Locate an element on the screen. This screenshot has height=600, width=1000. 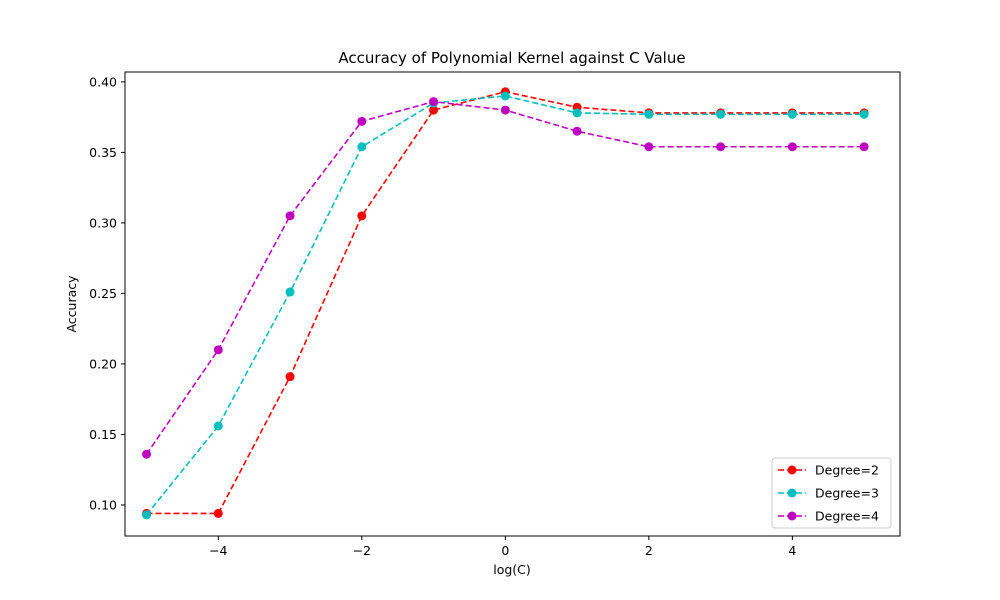
legend-item: Degree=3 is located at coordinates (828, 493).